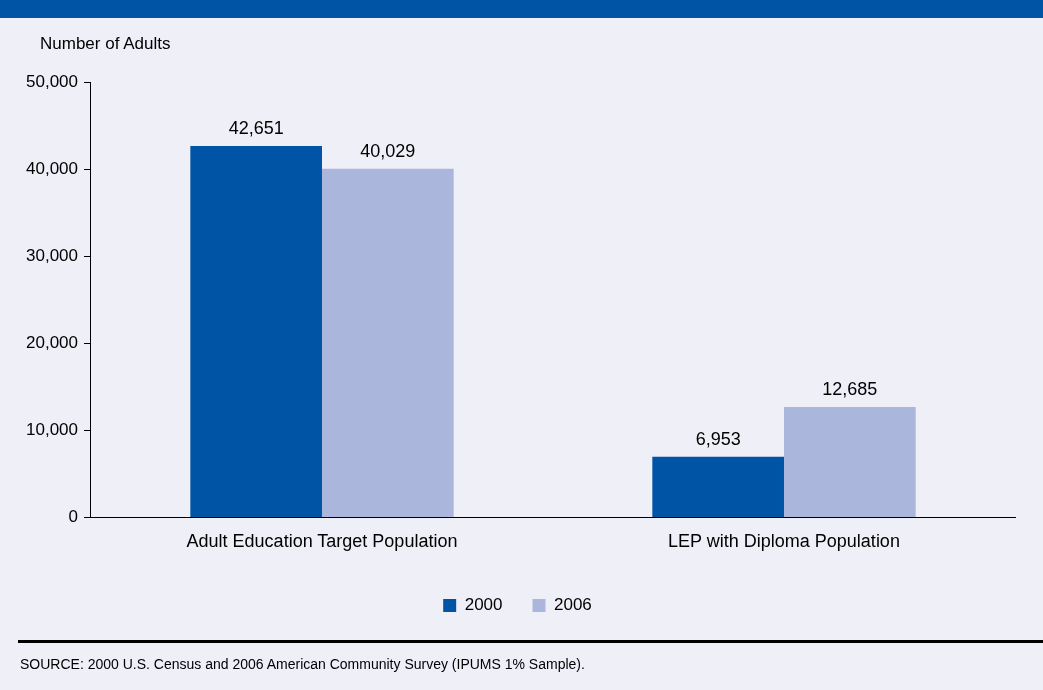 The image size is (1043, 690). Describe the element at coordinates (573, 605) in the screenshot. I see `legend-label: 2006` at that location.